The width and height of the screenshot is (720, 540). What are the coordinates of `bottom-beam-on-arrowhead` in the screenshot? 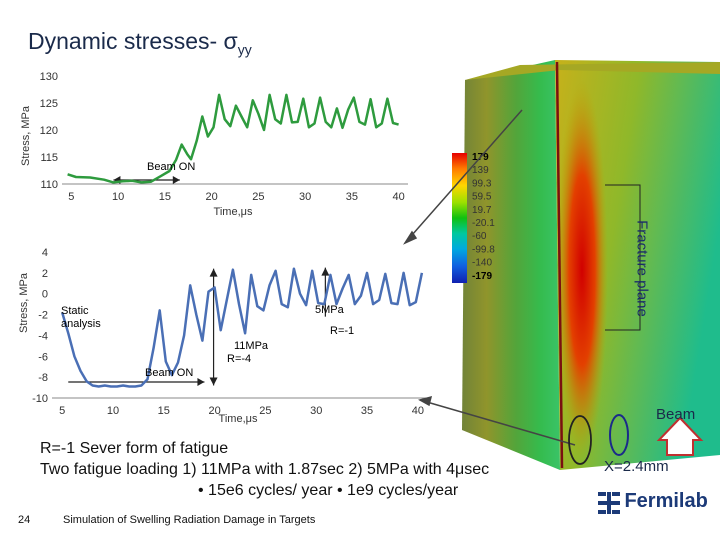 It's located at (201, 382).